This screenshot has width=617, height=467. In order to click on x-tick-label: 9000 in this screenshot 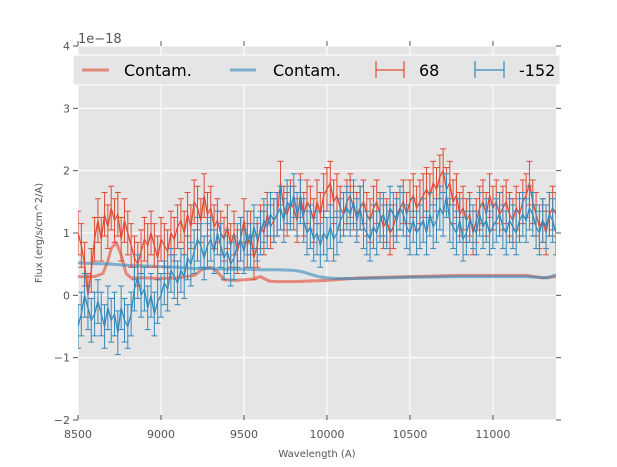, I will do `click(161, 434)`.